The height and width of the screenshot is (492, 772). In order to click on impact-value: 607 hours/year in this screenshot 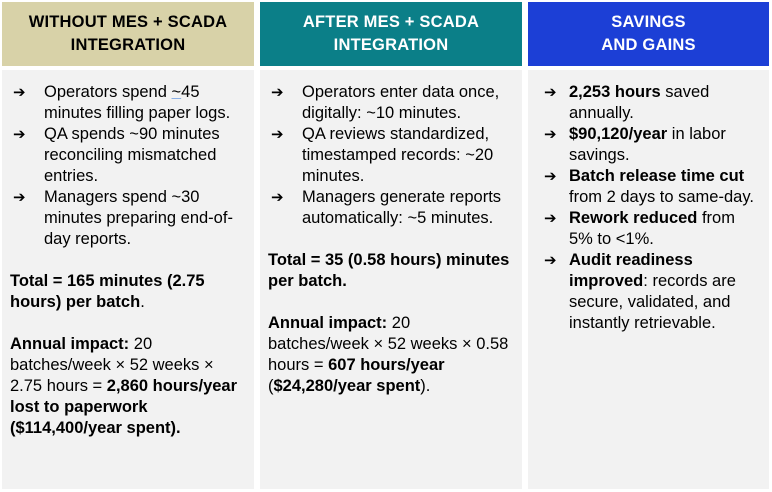, I will do `click(386, 365)`.